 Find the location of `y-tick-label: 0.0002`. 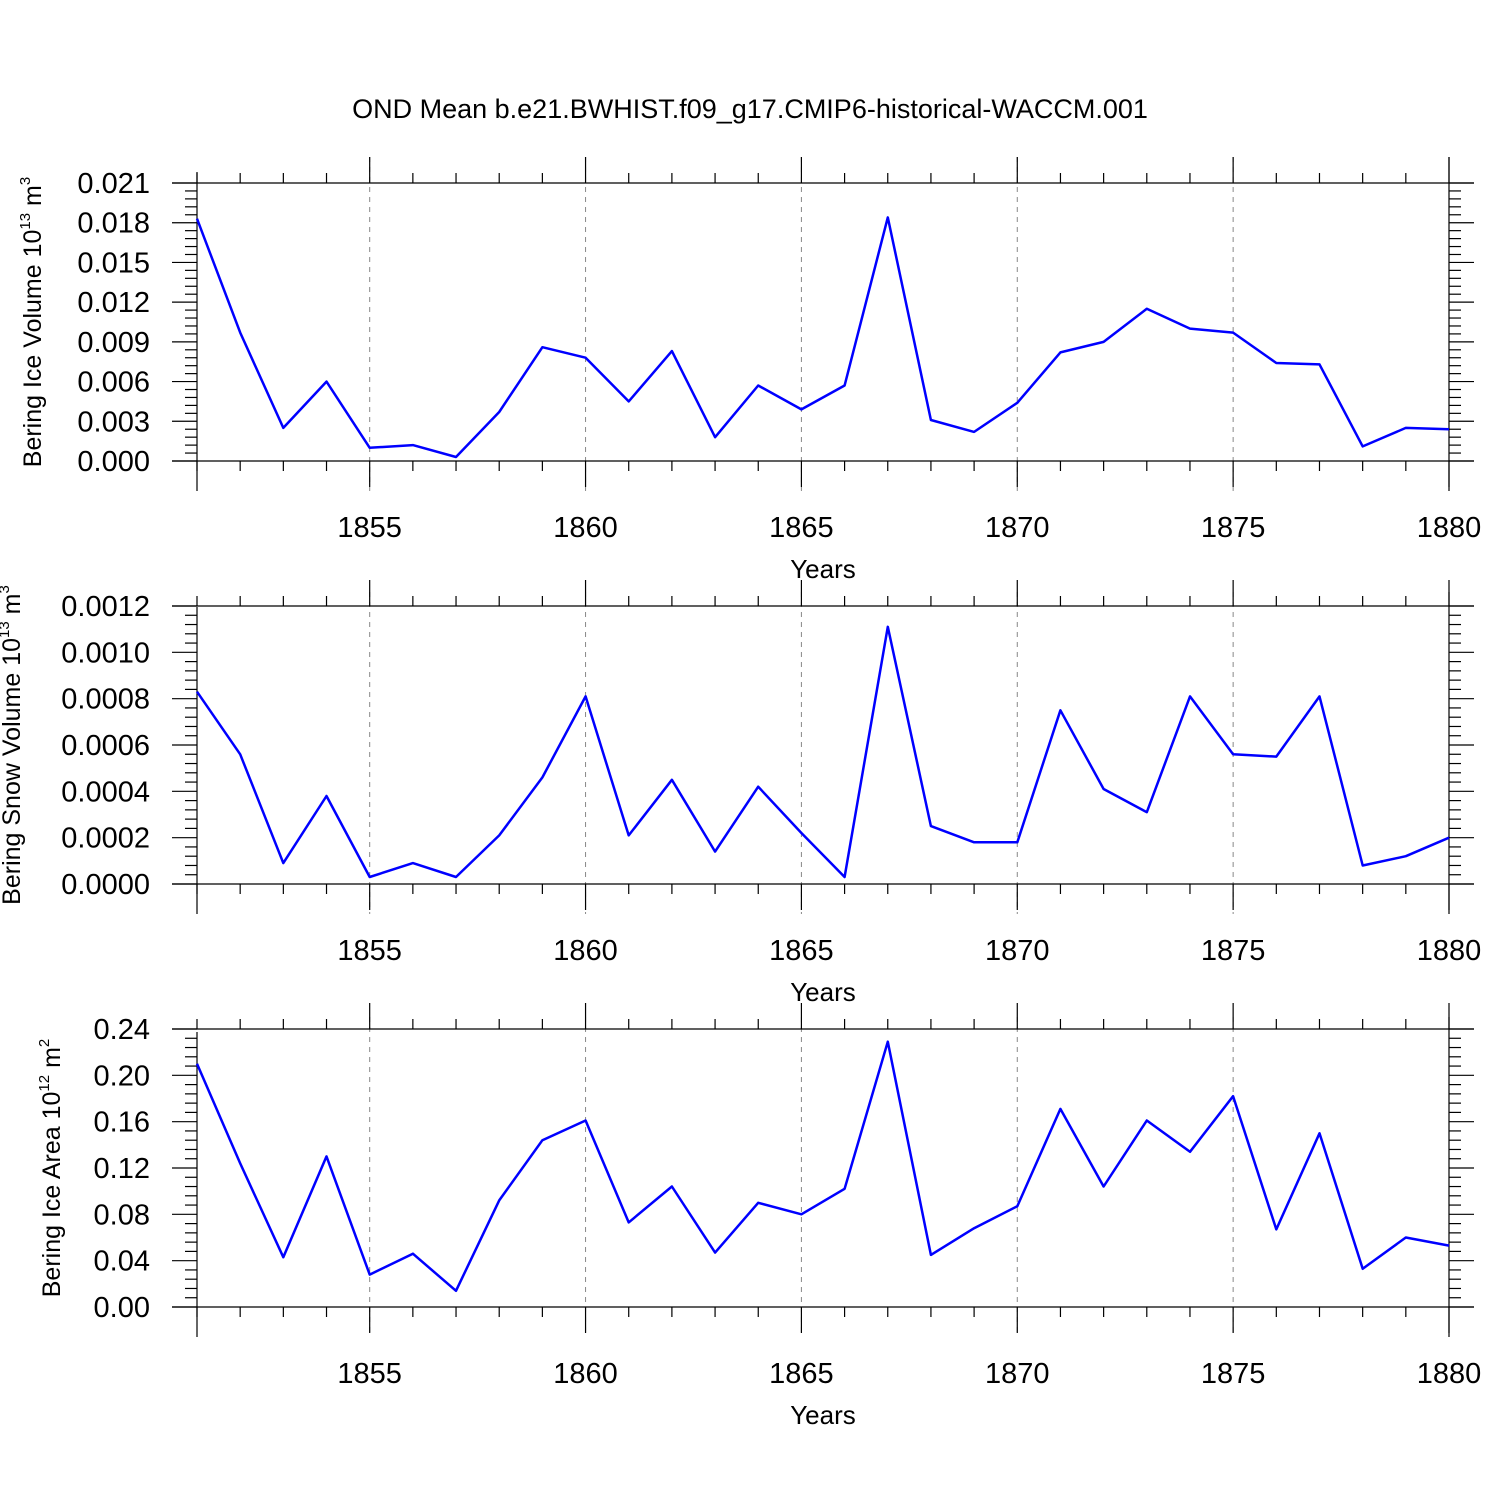

y-tick-label: 0.0002 is located at coordinates (105, 839).